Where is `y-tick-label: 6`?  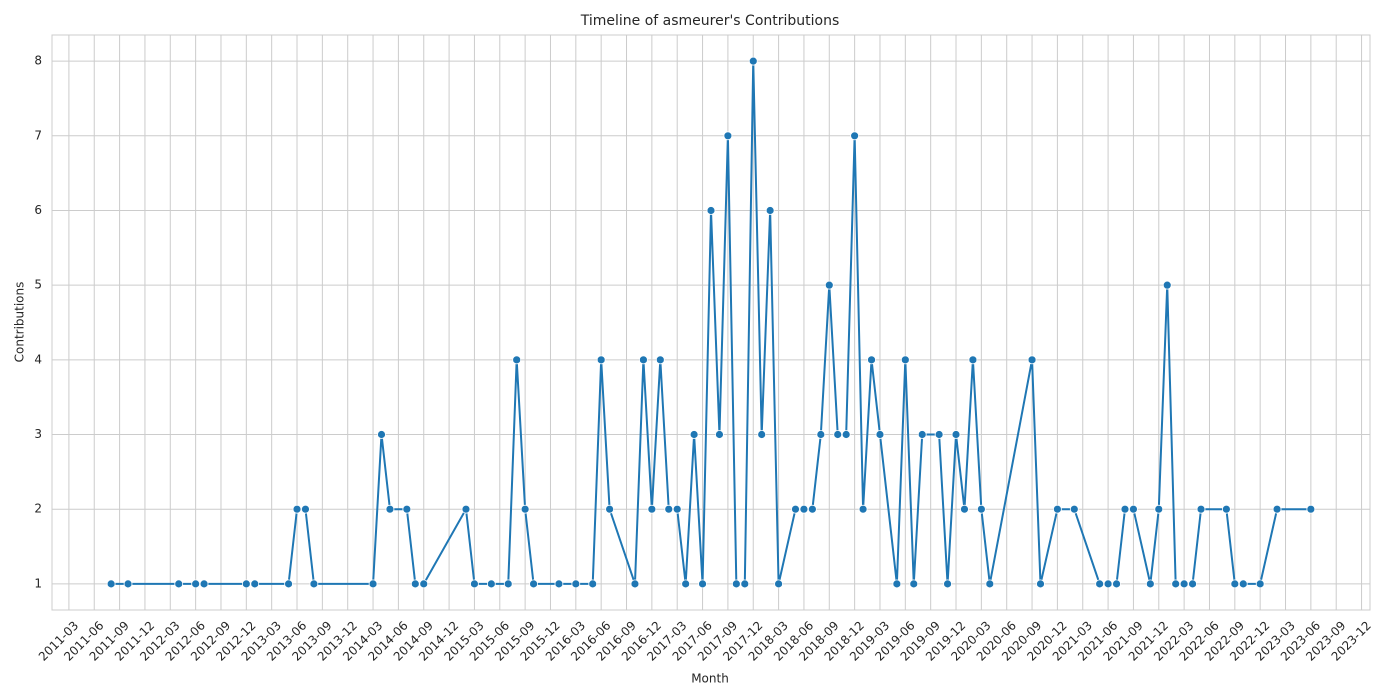
y-tick-label: 6 is located at coordinates (38, 210).